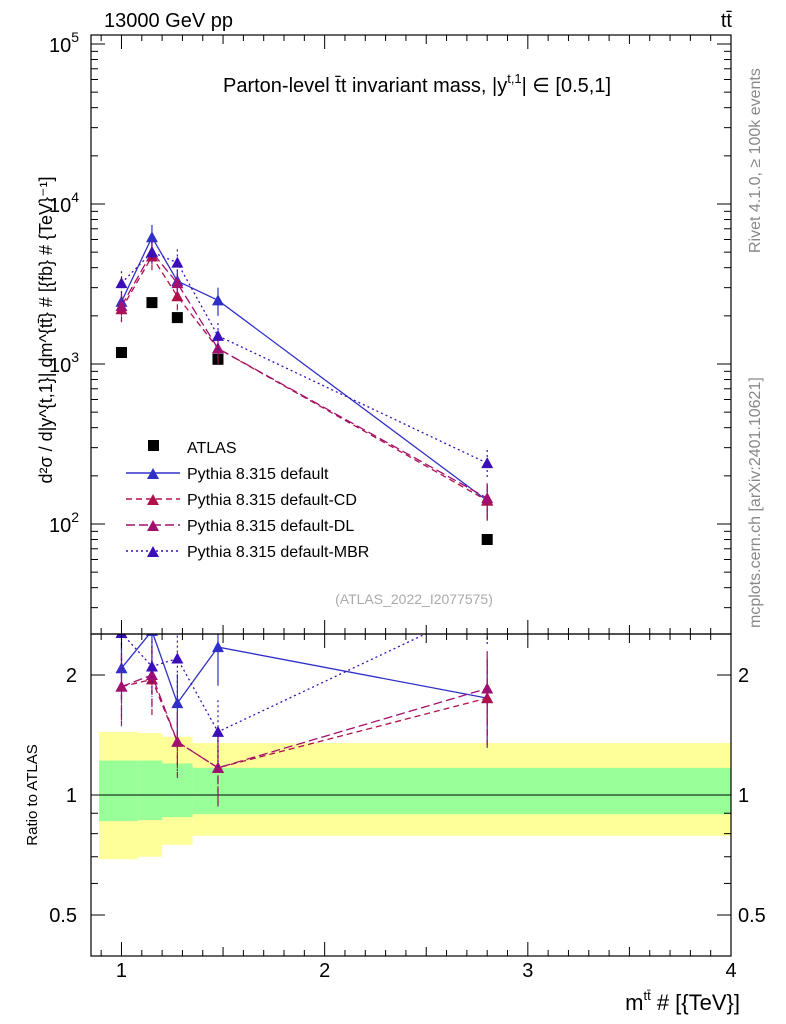 This screenshot has height=1024, width=786. Describe the element at coordinates (304, 378) in the screenshot. I see `series-cd-line` at that location.